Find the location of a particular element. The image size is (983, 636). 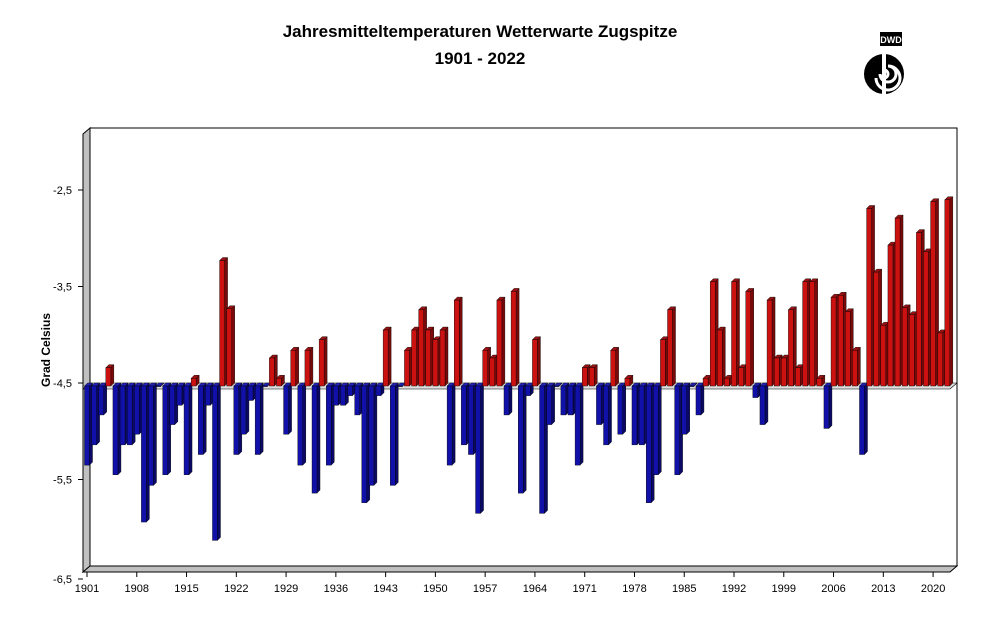

bar-1935 is located at coordinates (330, 424).